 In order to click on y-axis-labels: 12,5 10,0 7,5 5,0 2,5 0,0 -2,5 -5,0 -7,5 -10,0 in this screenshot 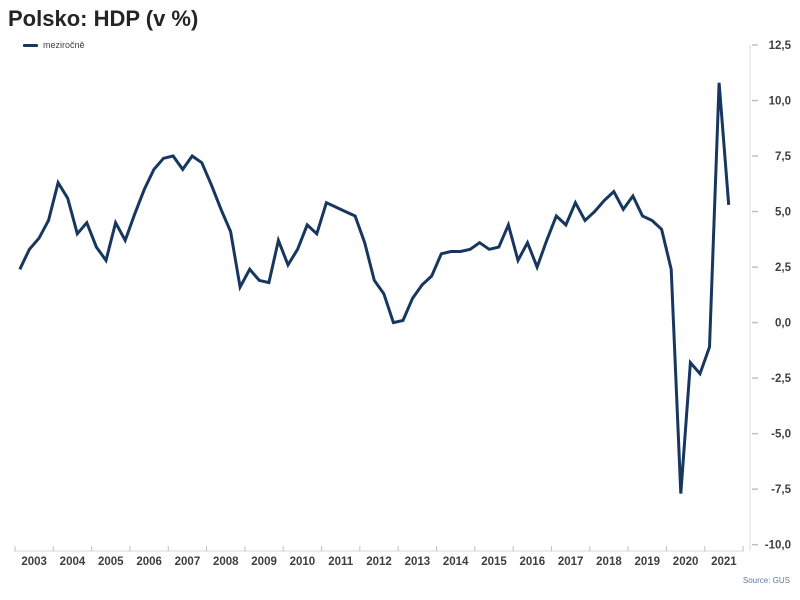, I will do `click(772, 296)`.